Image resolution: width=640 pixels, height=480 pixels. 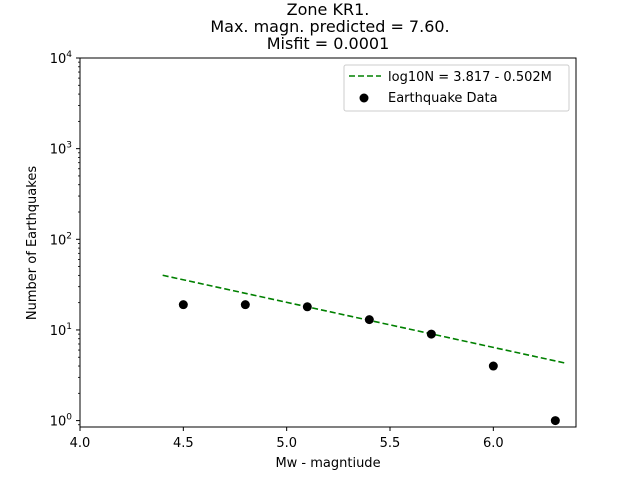 I want to click on legend-data-marker, so click(x=364, y=98).